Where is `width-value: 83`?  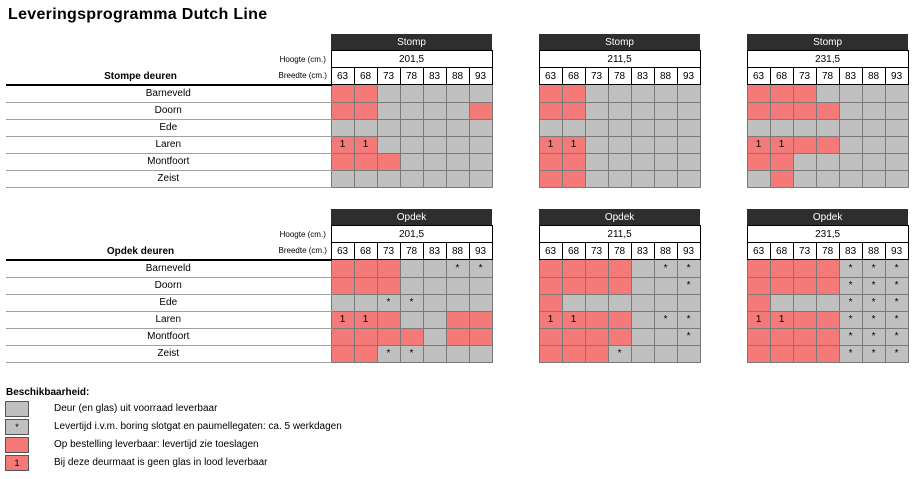
width-value: 83 is located at coordinates (434, 76).